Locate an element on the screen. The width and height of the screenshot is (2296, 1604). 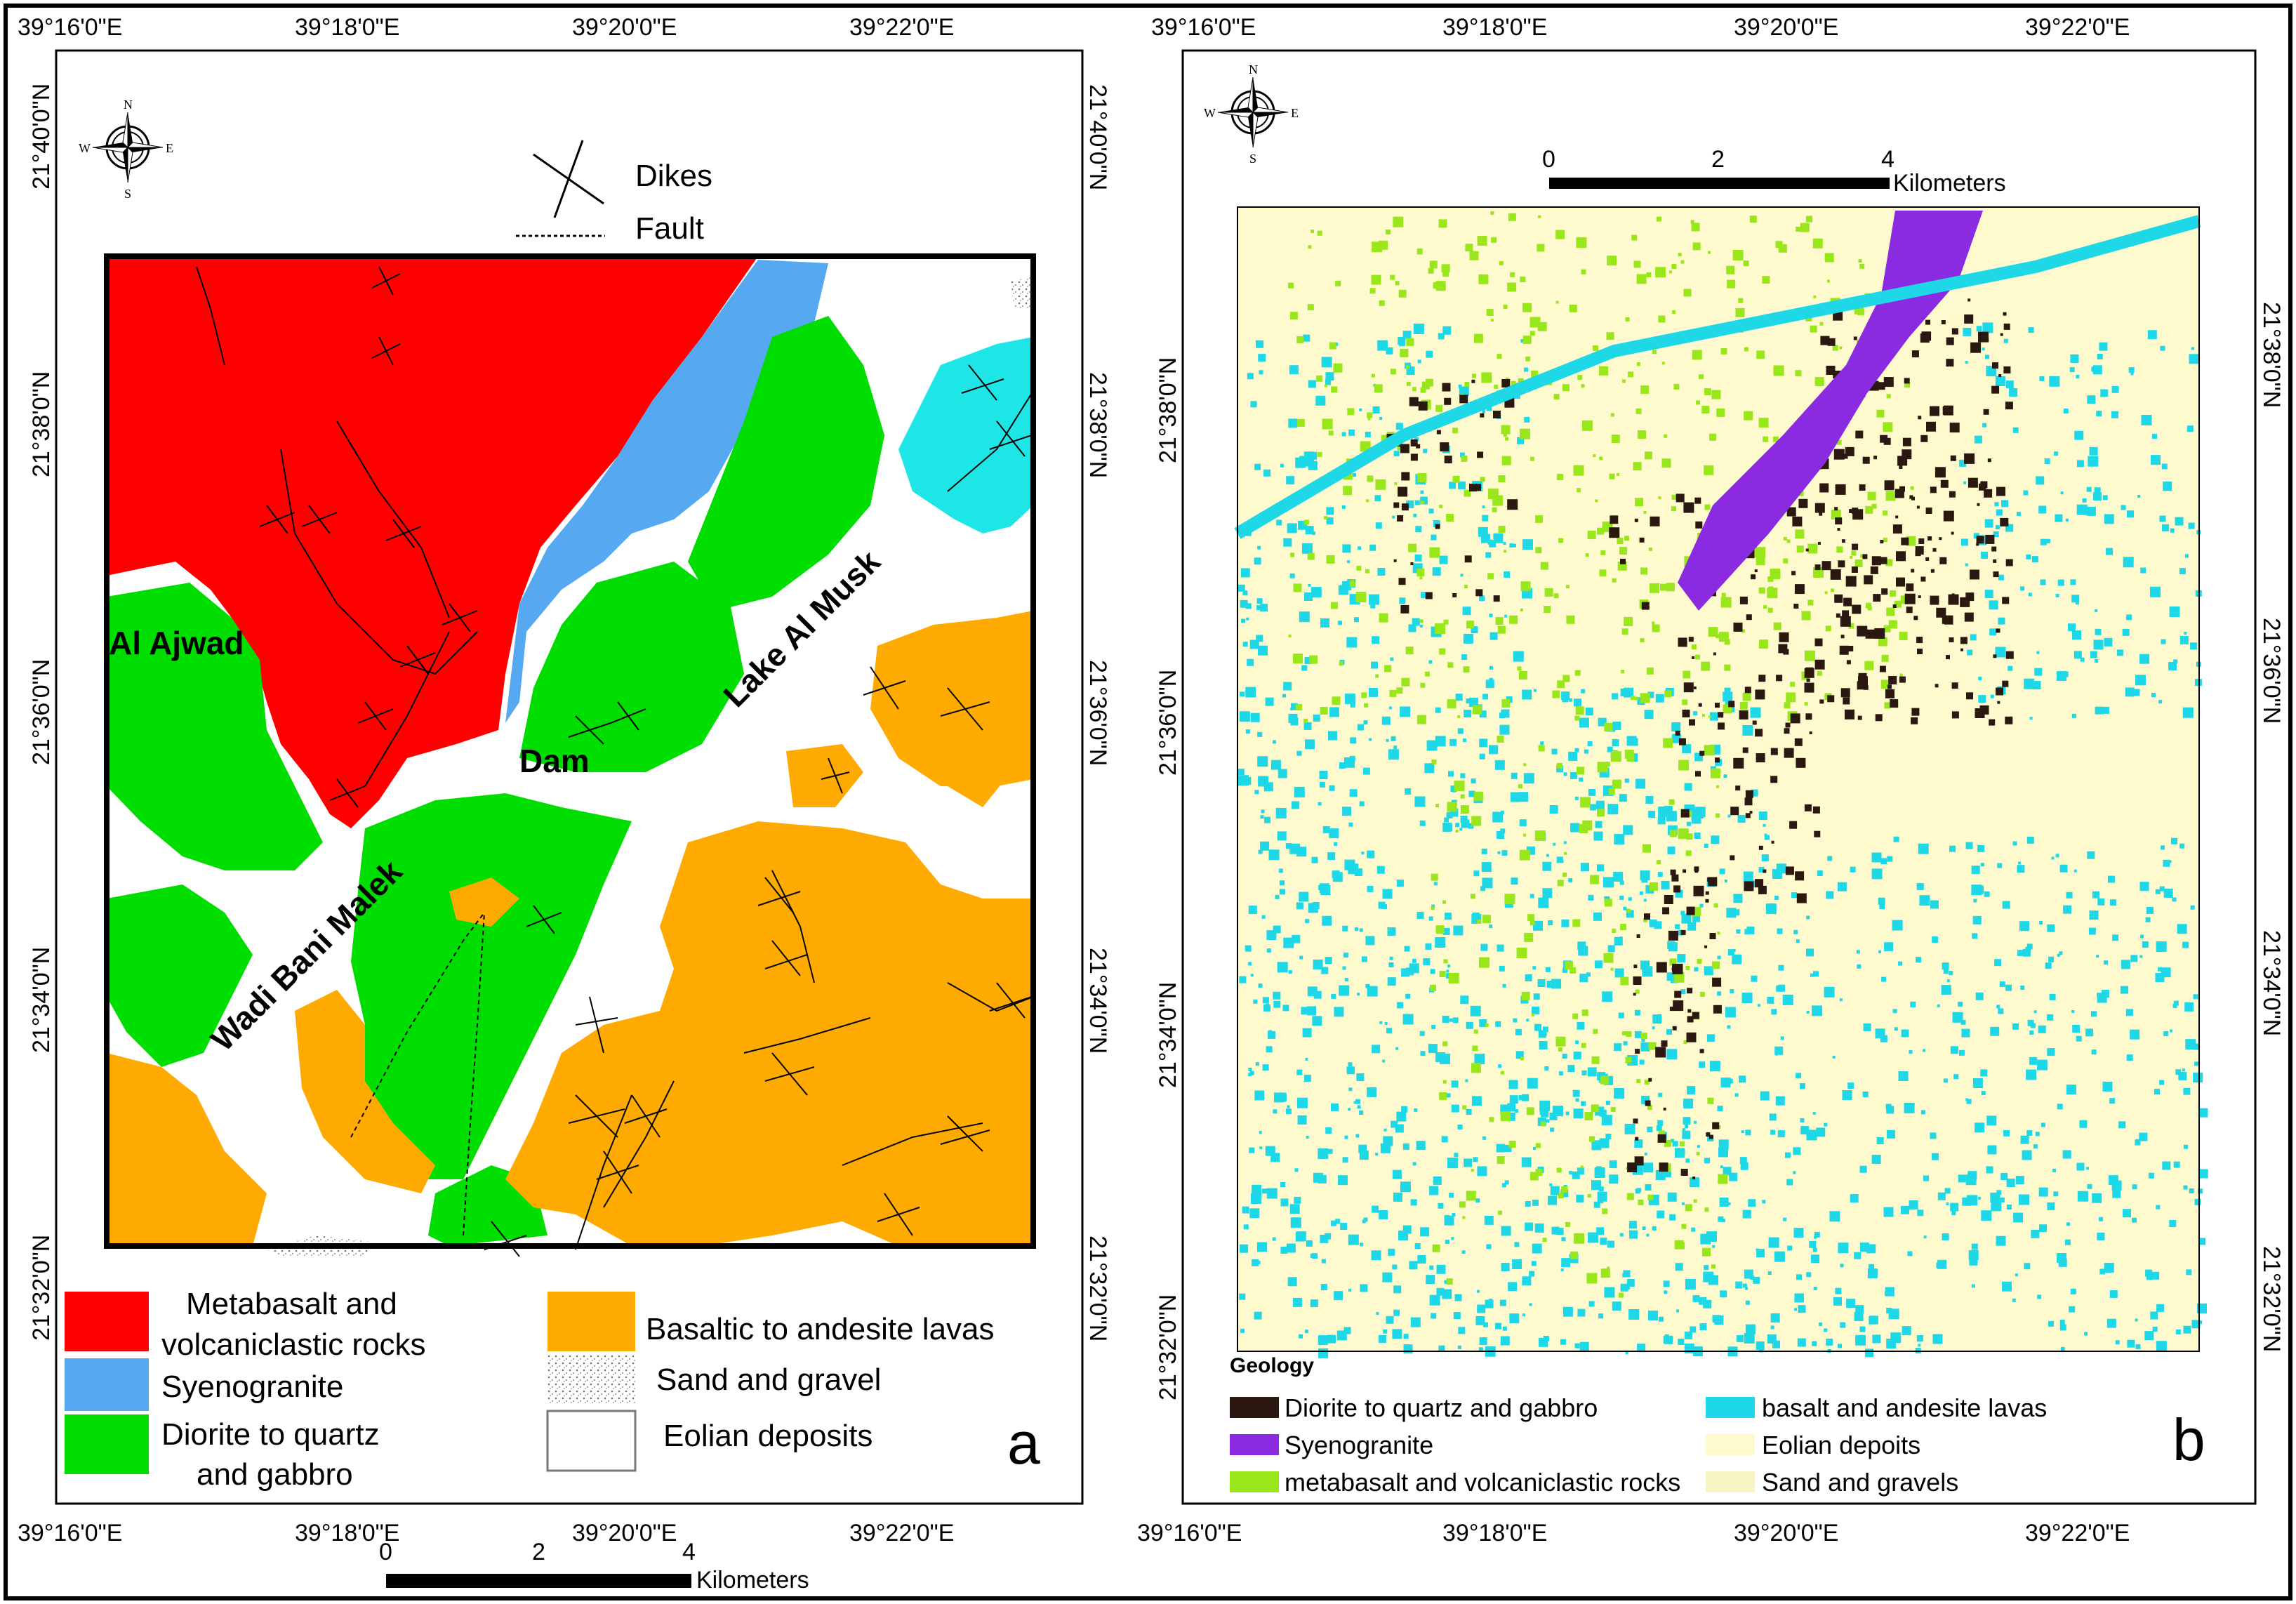
tick-top-4: 39°22'0"E is located at coordinates (901, 28).